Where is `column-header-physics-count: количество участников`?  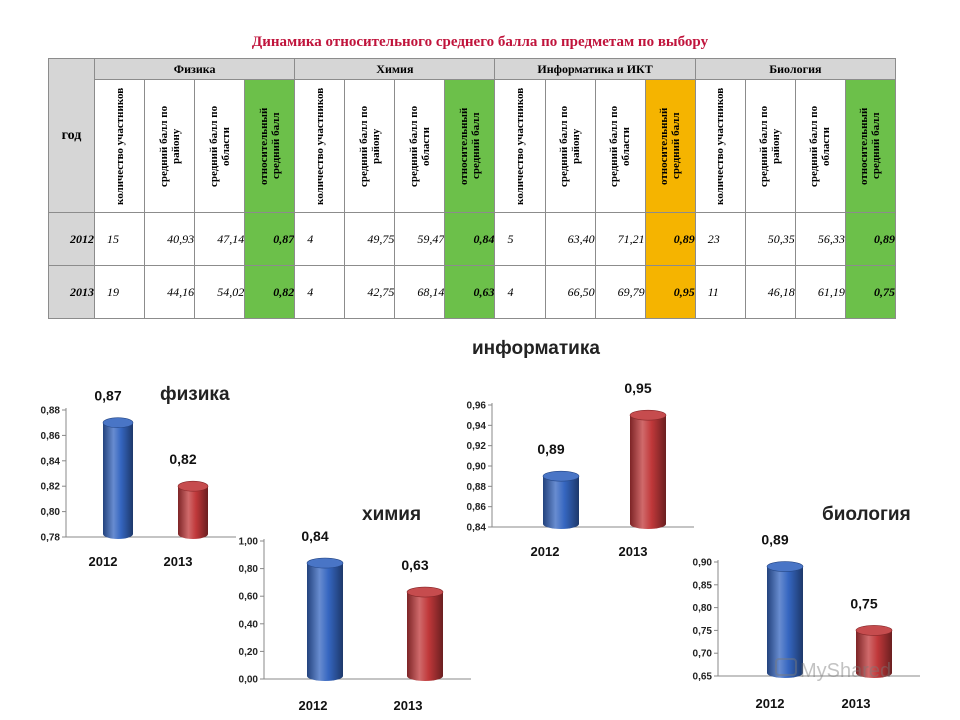 column-header-physics-count: количество участников is located at coordinates (120, 146).